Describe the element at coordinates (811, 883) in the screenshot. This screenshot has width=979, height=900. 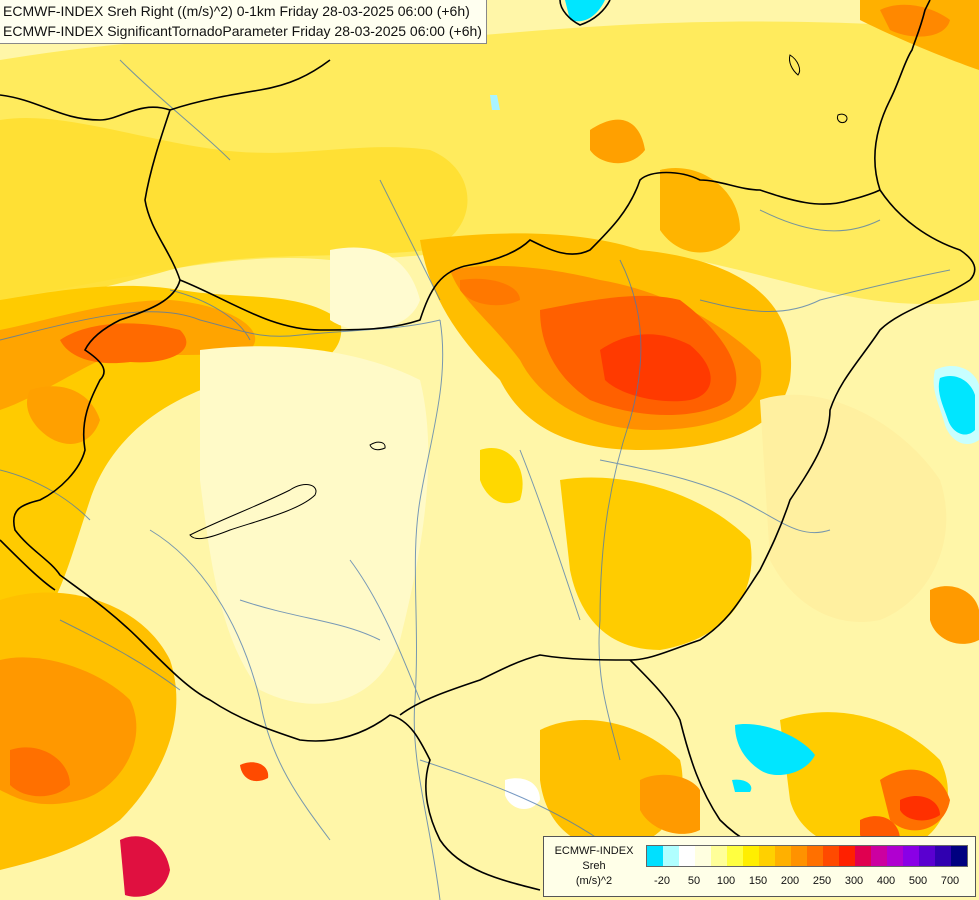
I see `legend-tick-labels: -20 50 100 150 200 250 300 400 500 700` at that location.